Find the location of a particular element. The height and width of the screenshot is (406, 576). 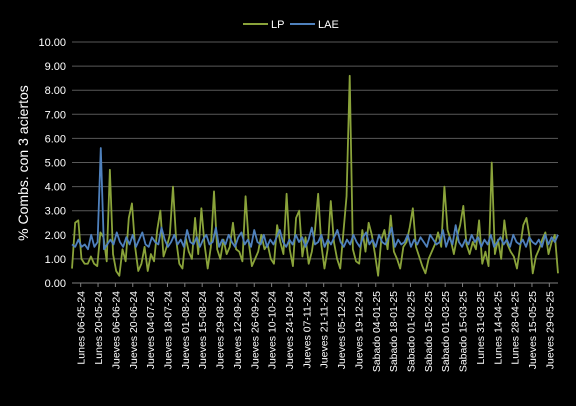

x-tick-label: Jueves 15-05-25 is located at coordinates (533, 330).